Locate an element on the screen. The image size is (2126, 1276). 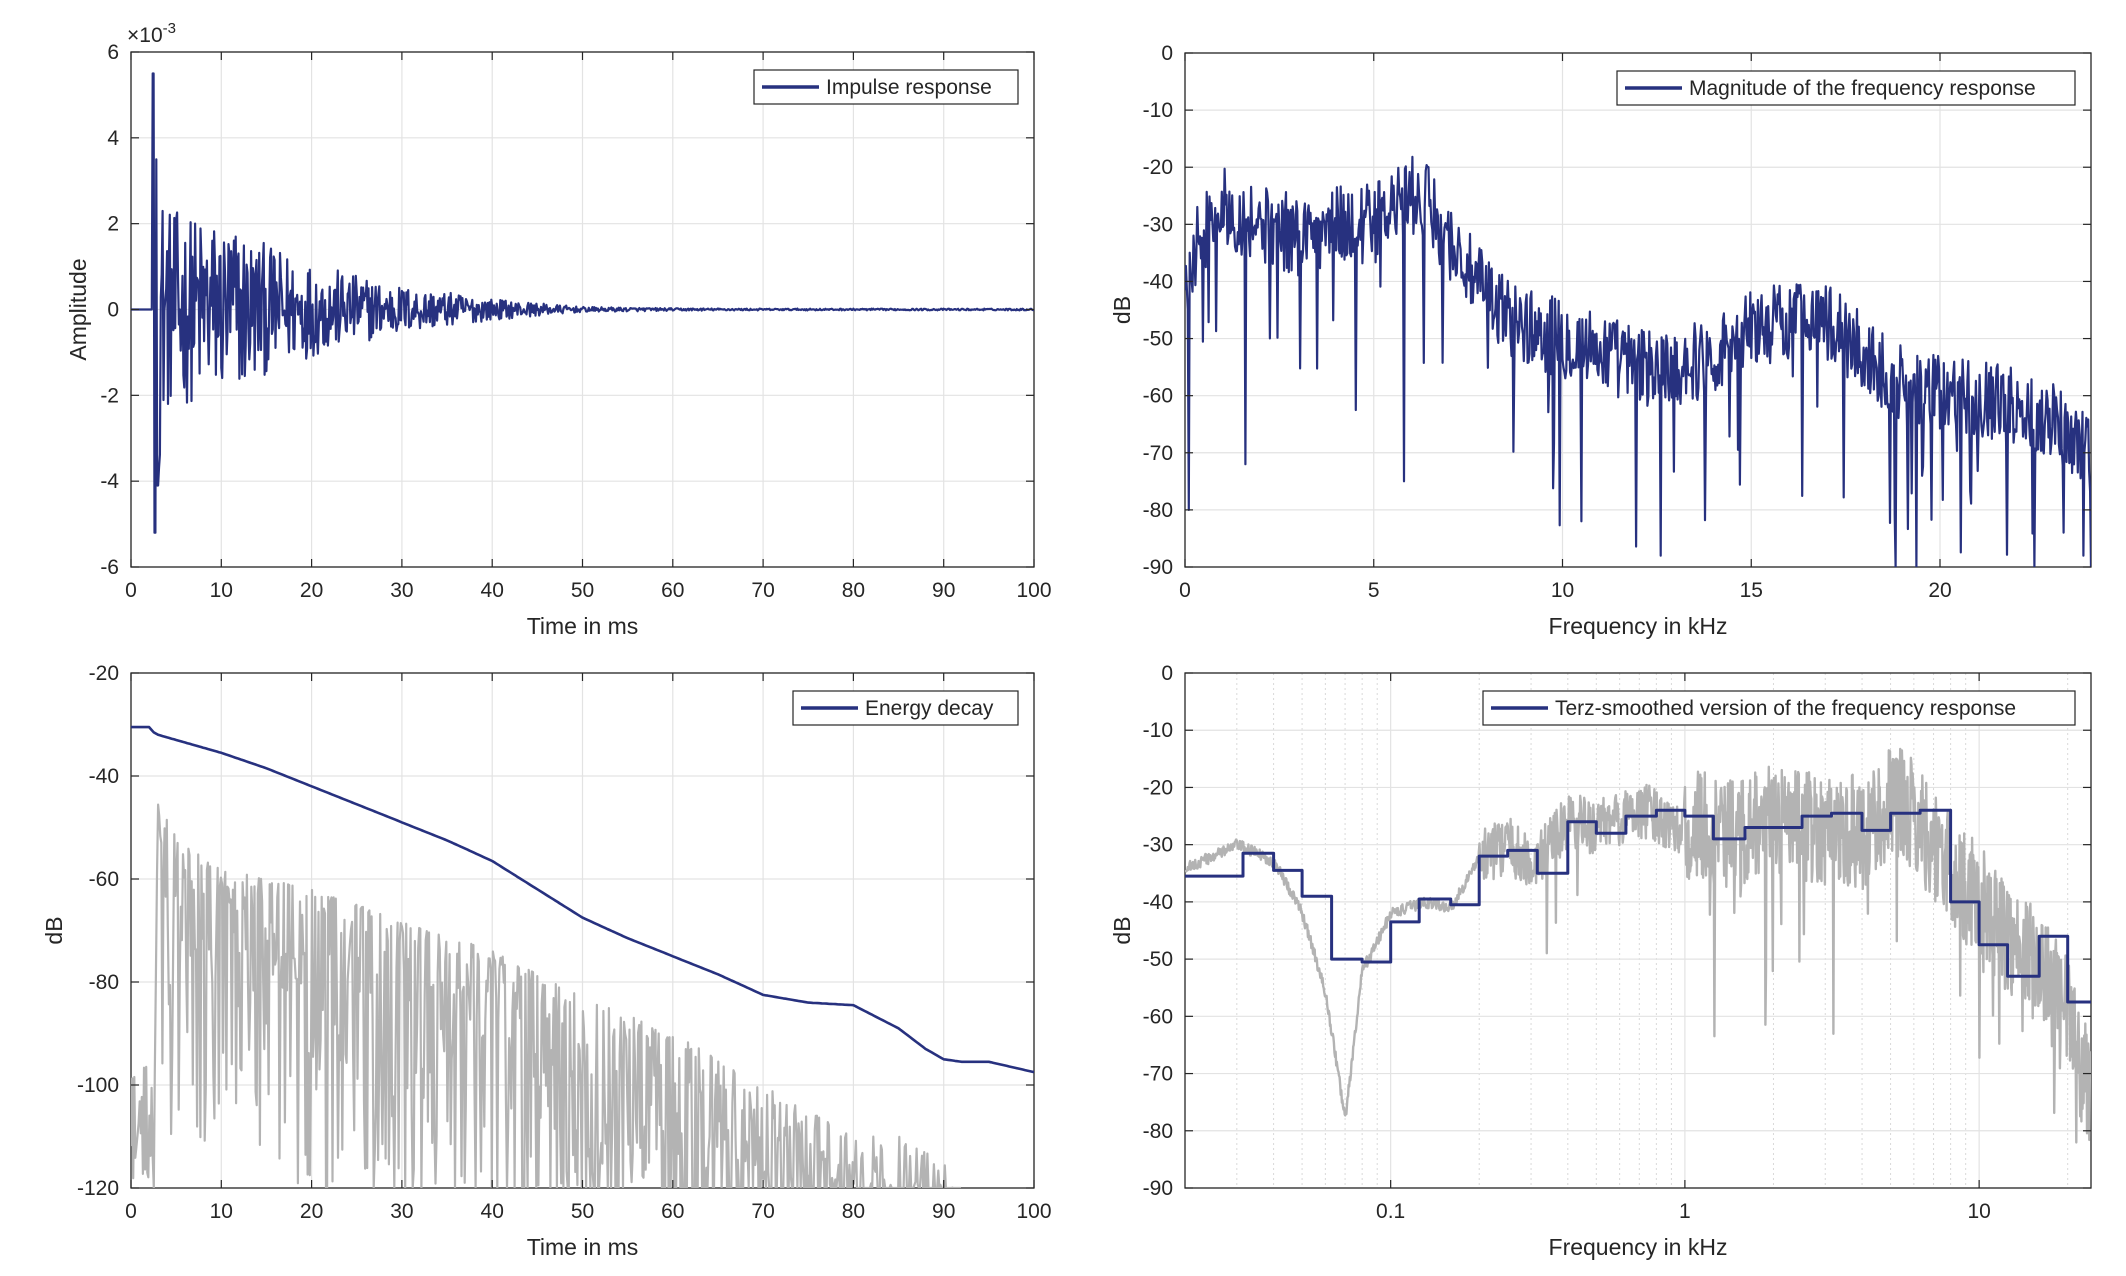
energy-legend: Energy decay is located at coordinates (905, 708).